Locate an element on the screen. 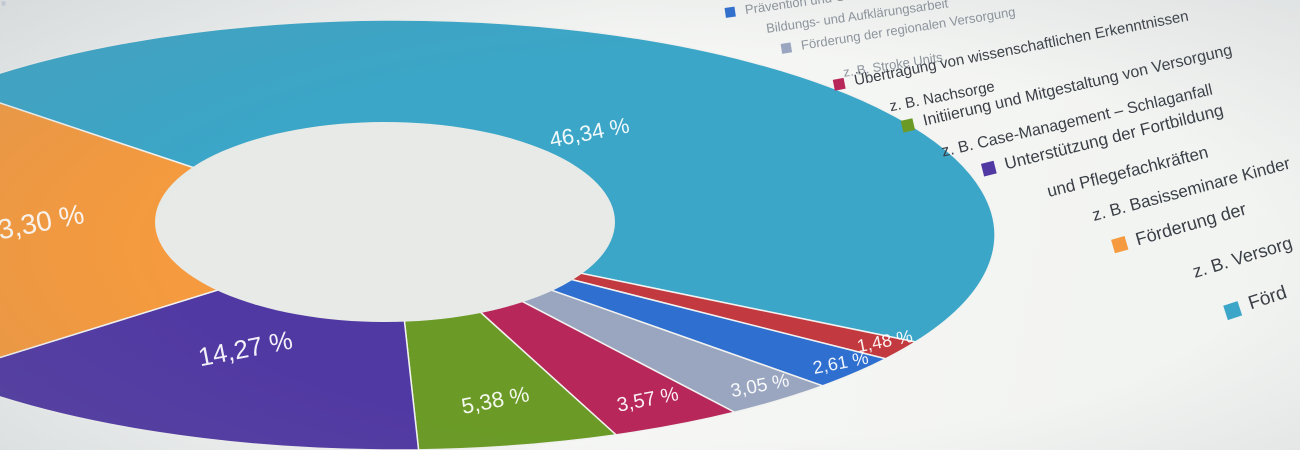  legend-item: z. B. Versorg is located at coordinates (1242, 257).